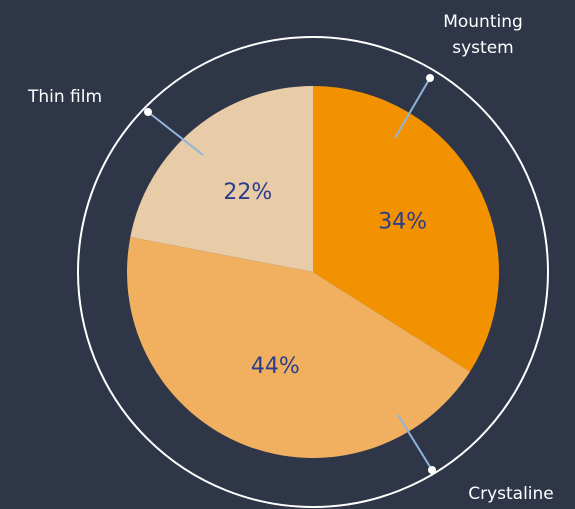  What do you see at coordinates (511, 494) in the screenshot?
I see `category-label: Crystaline` at bounding box center [511, 494].